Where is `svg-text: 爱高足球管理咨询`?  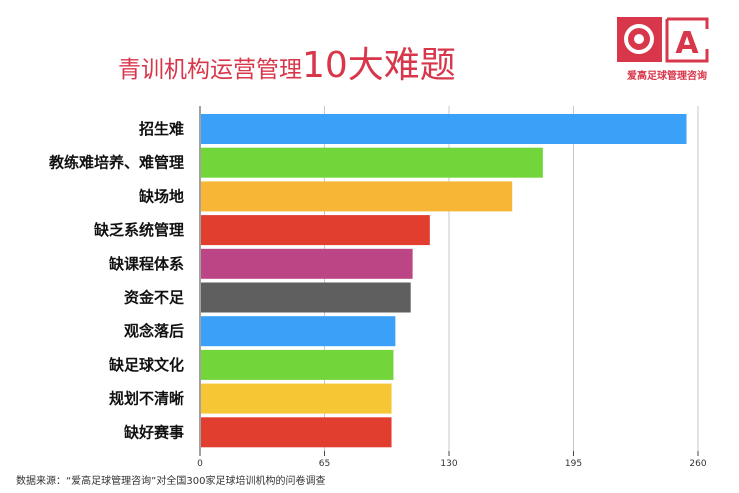
svg-text: 爱高足球管理咨询 is located at coordinates (667, 75).